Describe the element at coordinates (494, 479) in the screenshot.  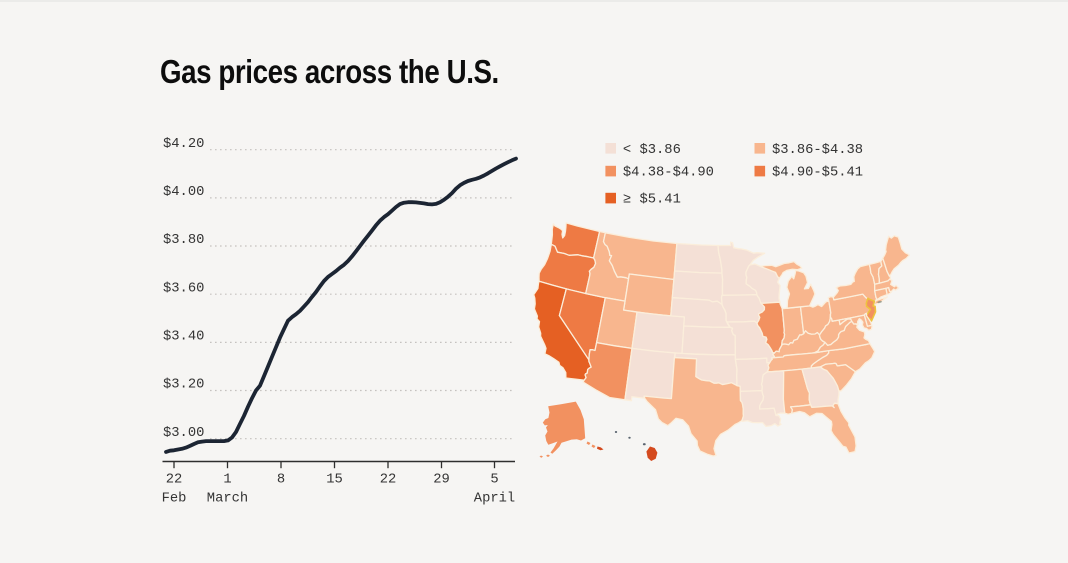
I see `svg-text: 5` at that location.